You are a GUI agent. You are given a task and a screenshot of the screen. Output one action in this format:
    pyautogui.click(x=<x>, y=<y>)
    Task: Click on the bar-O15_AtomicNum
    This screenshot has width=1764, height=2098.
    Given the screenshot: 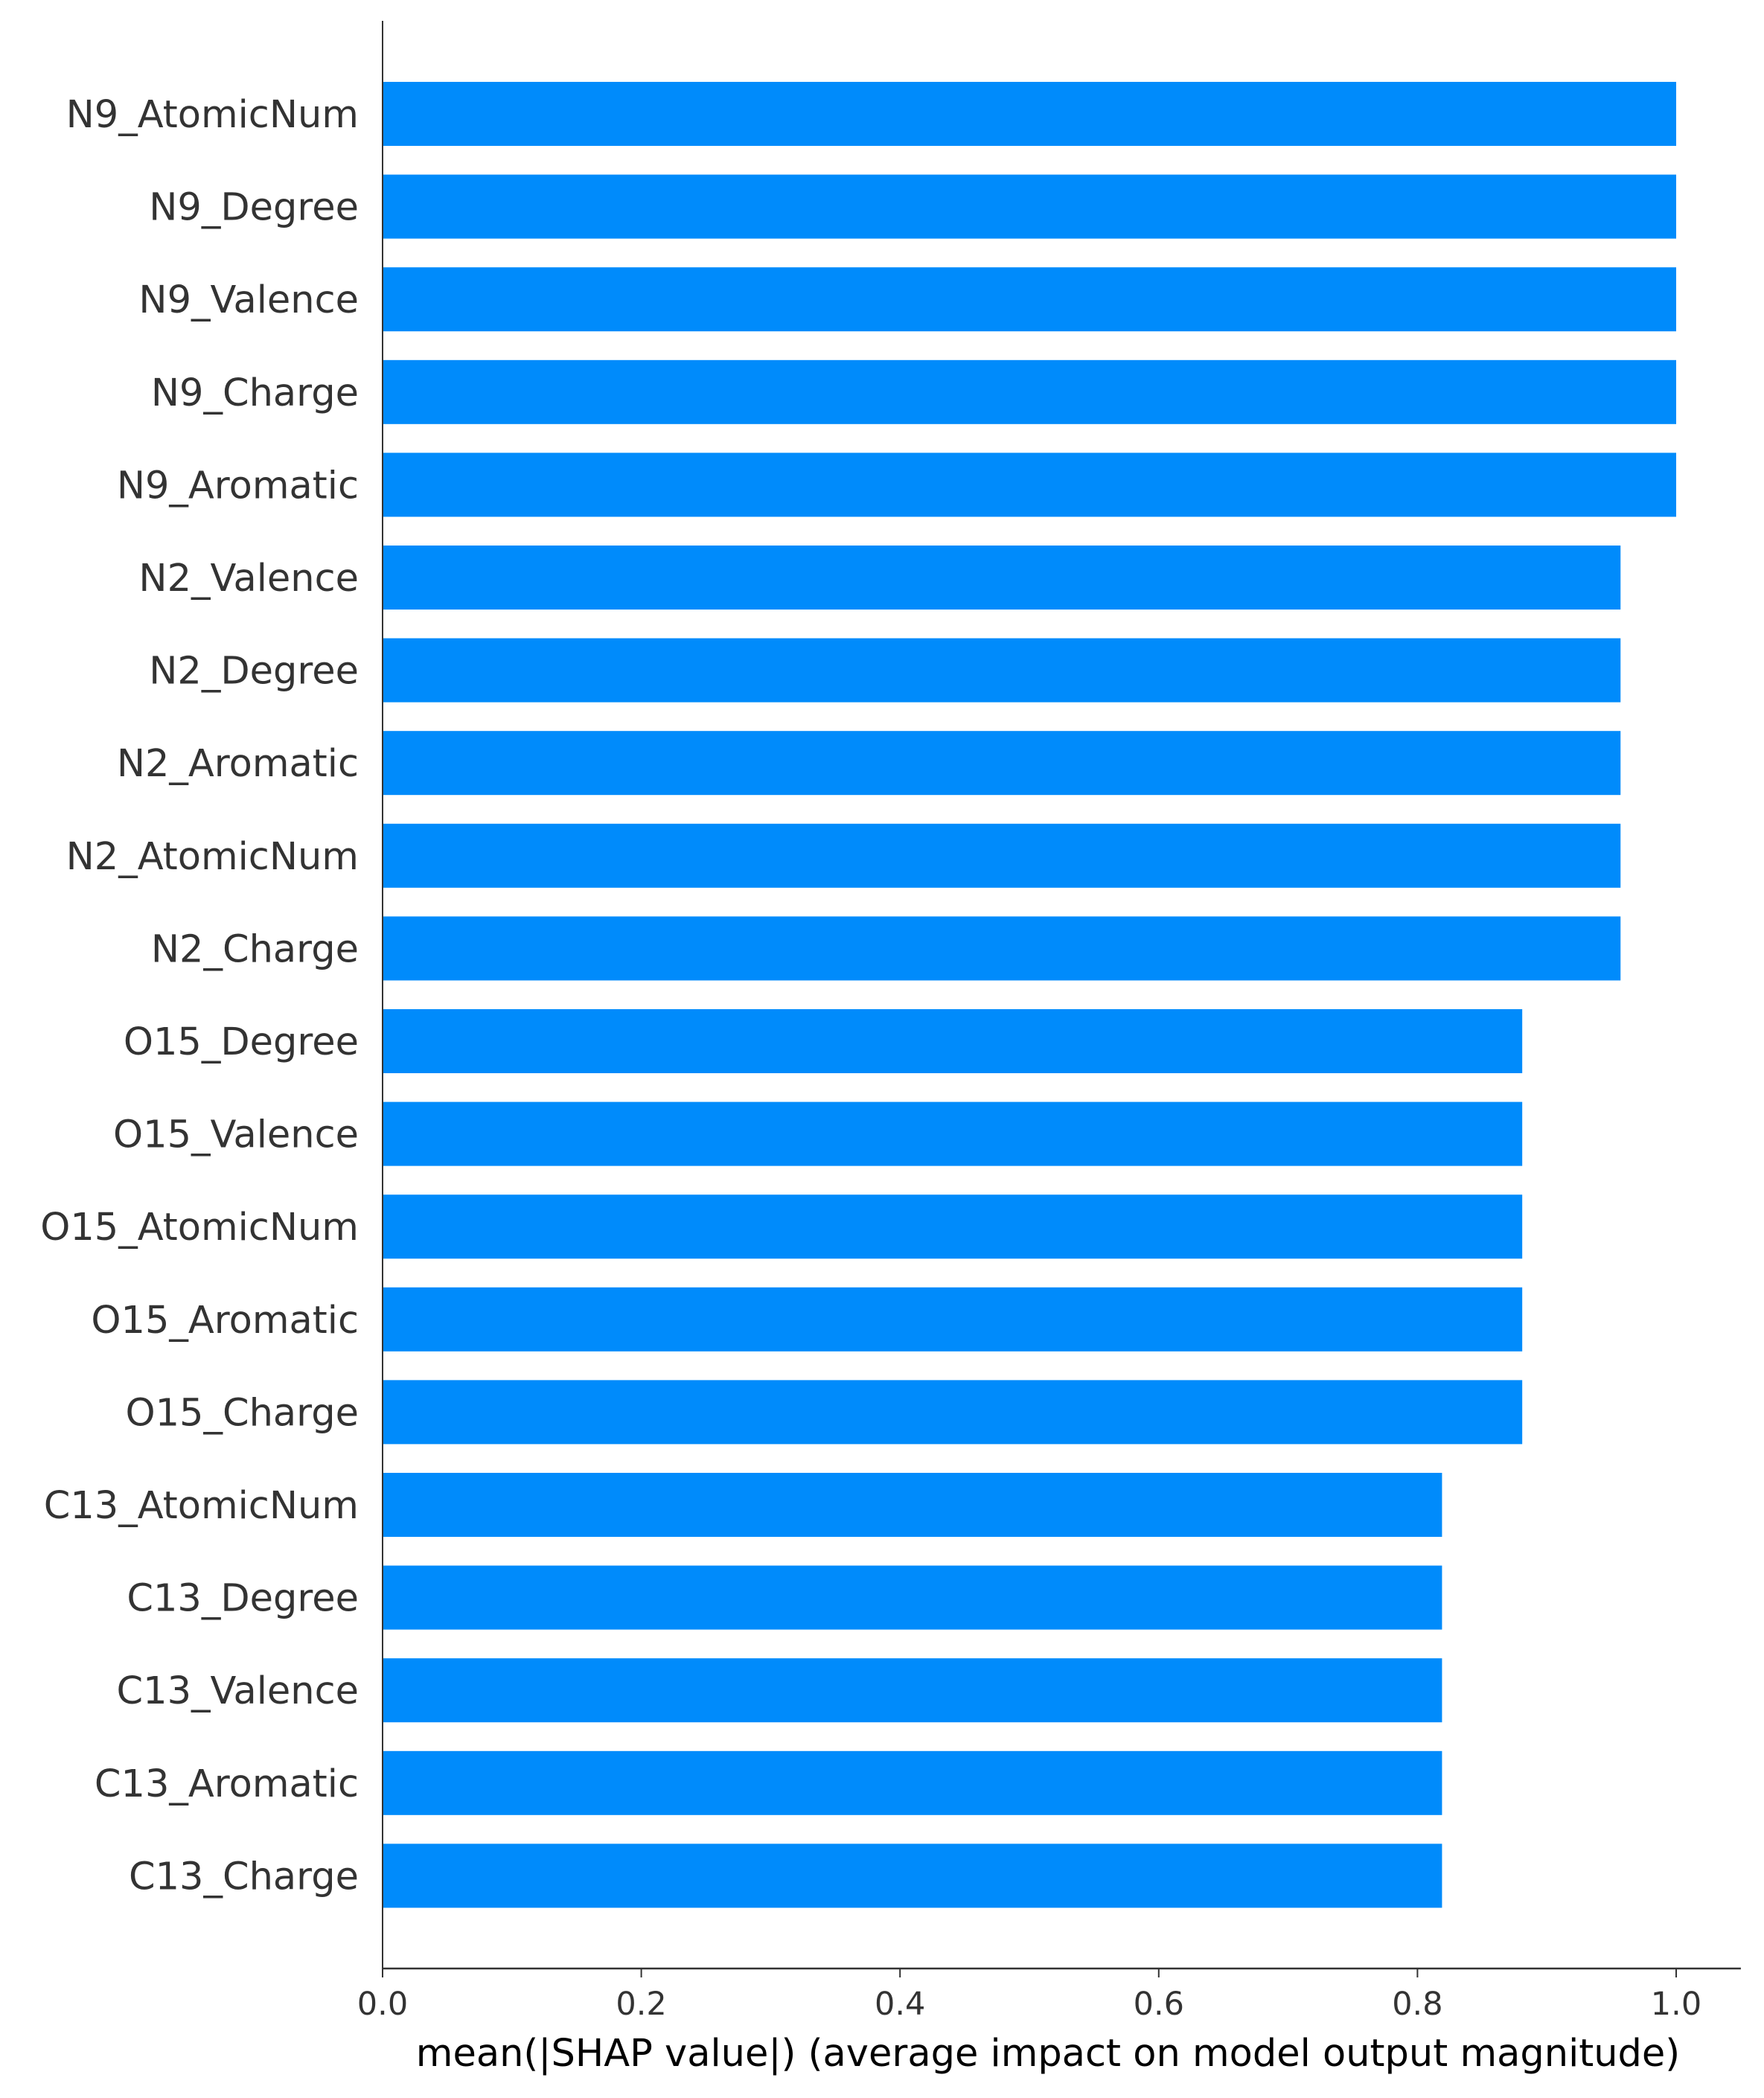 What is the action you would take?
    pyautogui.click(x=953, y=1226)
    